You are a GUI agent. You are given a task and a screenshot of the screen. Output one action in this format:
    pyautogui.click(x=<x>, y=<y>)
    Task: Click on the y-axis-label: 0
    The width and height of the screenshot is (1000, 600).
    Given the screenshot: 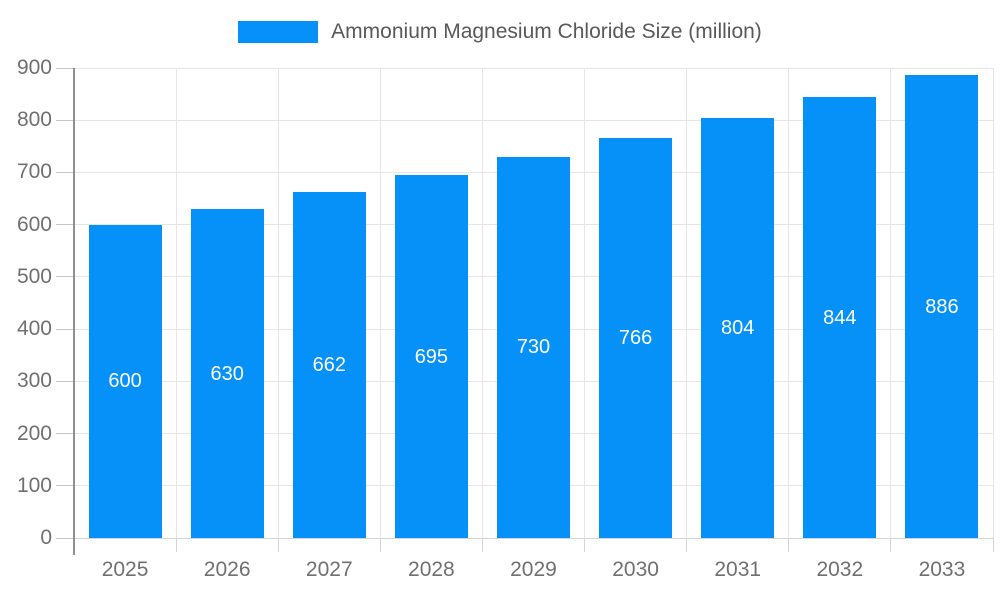 What is the action you would take?
    pyautogui.click(x=46, y=537)
    